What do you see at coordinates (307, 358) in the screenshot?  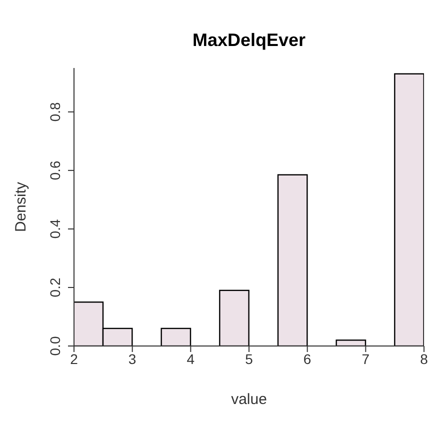 I see `x-tick-label: 6` at bounding box center [307, 358].